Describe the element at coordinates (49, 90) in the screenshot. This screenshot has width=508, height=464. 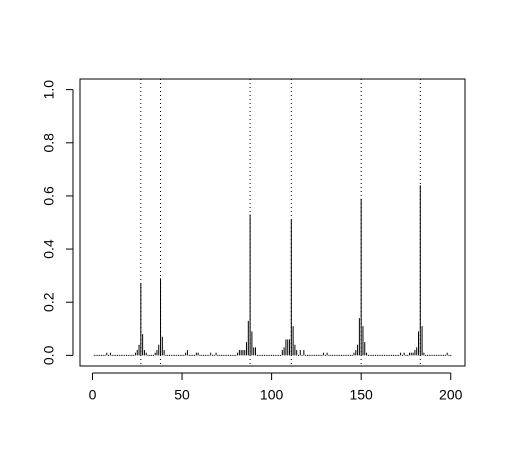
I see `y-tick-label: 1.0` at that location.